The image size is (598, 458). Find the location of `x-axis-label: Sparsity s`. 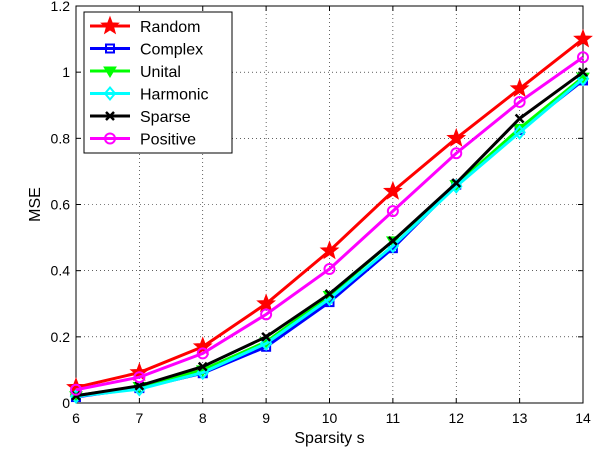

x-axis-label: Sparsity s is located at coordinates (329, 438).